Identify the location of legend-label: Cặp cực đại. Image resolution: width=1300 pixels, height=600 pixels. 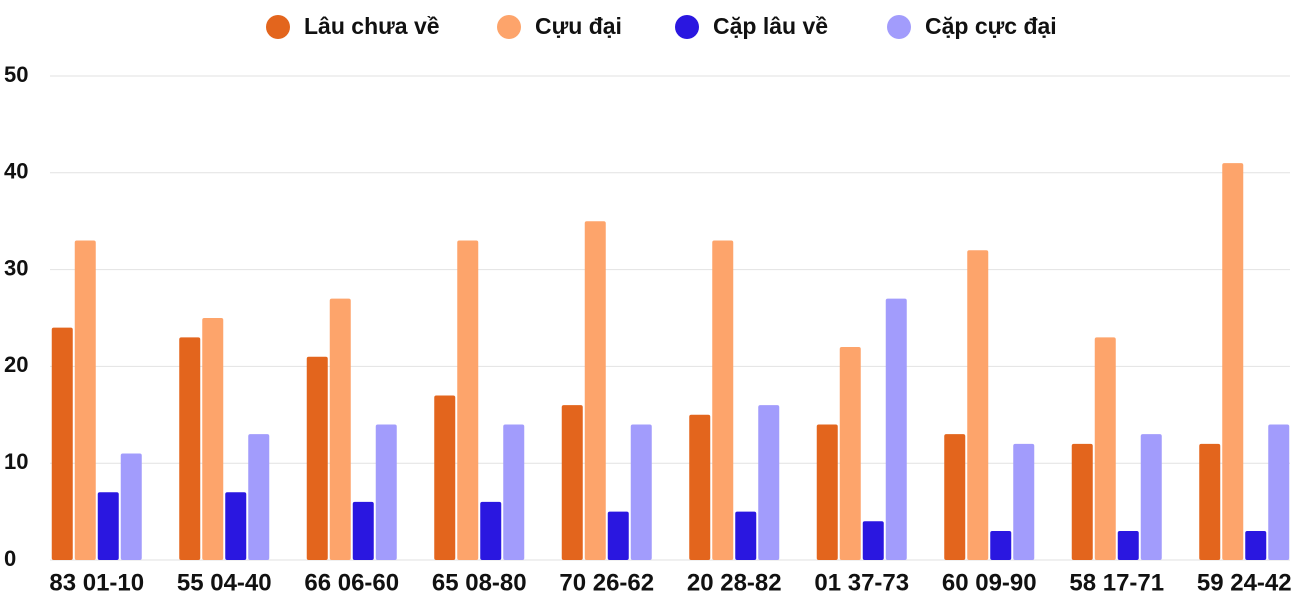
(991, 26).